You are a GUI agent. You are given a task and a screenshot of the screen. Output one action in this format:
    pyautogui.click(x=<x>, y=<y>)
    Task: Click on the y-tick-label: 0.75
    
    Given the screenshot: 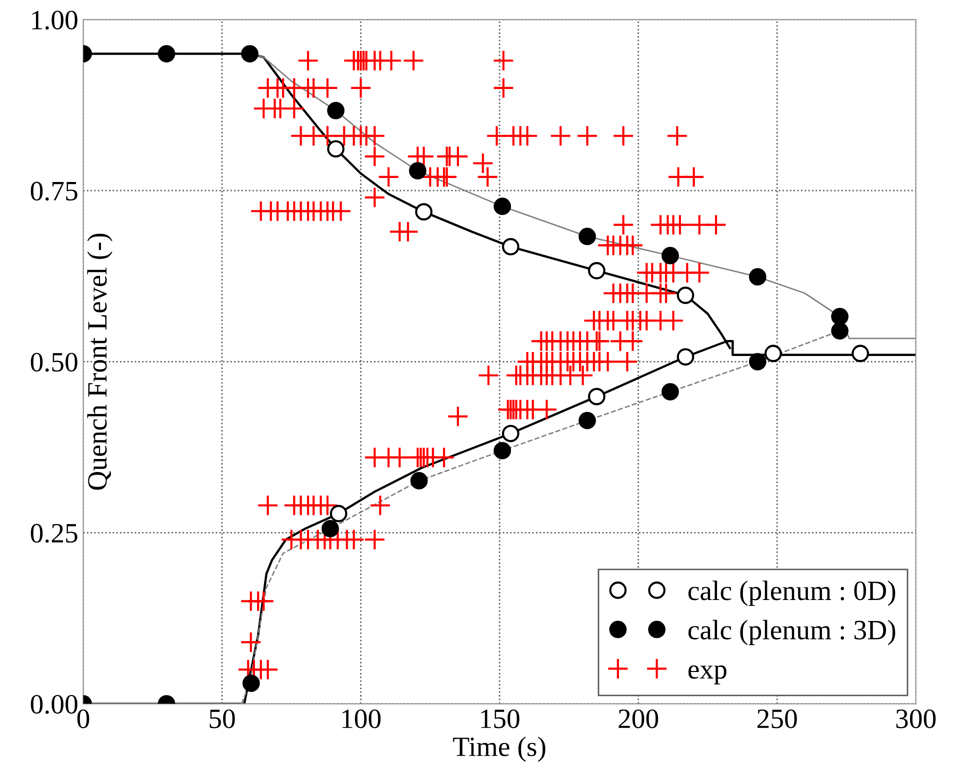 What is the action you would take?
    pyautogui.click(x=54, y=191)
    